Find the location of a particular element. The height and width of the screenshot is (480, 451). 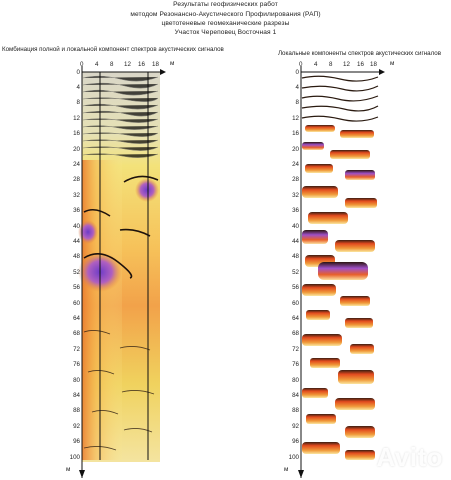

header-line-1: Результаты геофизических работ is located at coordinates (225, 4).